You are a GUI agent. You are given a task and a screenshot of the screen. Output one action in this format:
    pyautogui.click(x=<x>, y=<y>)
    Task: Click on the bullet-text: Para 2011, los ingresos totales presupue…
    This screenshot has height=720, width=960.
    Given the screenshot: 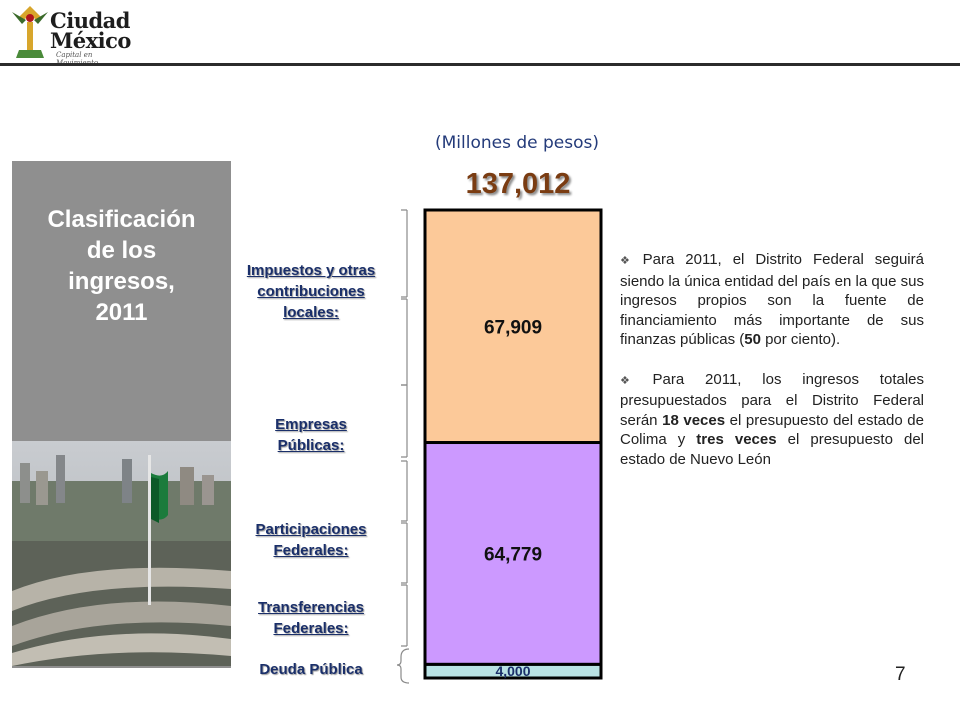 What is the action you would take?
    pyautogui.click(x=772, y=399)
    